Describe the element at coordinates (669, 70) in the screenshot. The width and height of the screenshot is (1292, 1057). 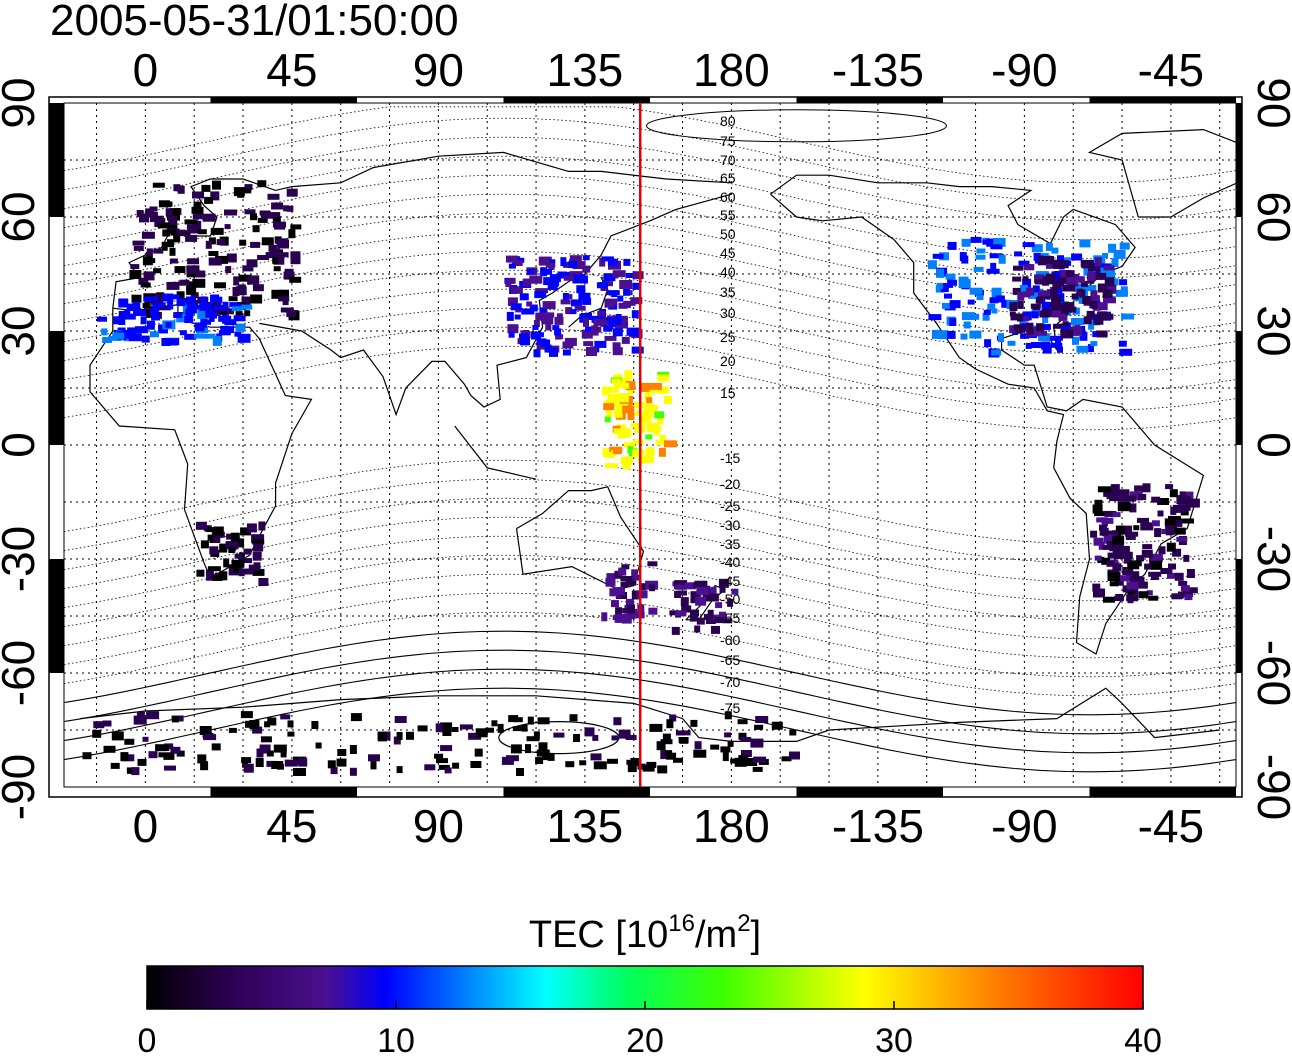
I see `longitude-labels-top: 0 45 90 135 180 -135 -90 -45` at that location.